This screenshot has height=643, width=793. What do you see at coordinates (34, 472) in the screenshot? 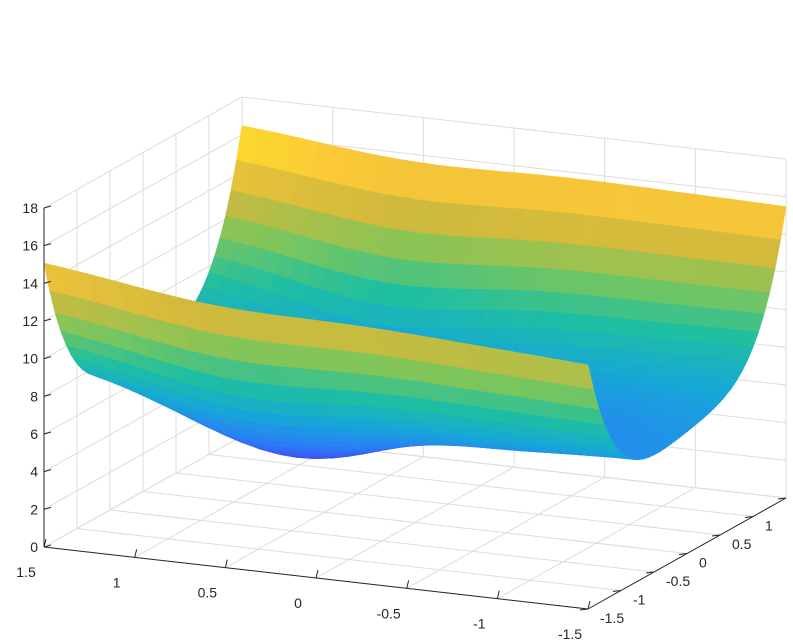
I see `z-tick-label: 4` at bounding box center [34, 472].